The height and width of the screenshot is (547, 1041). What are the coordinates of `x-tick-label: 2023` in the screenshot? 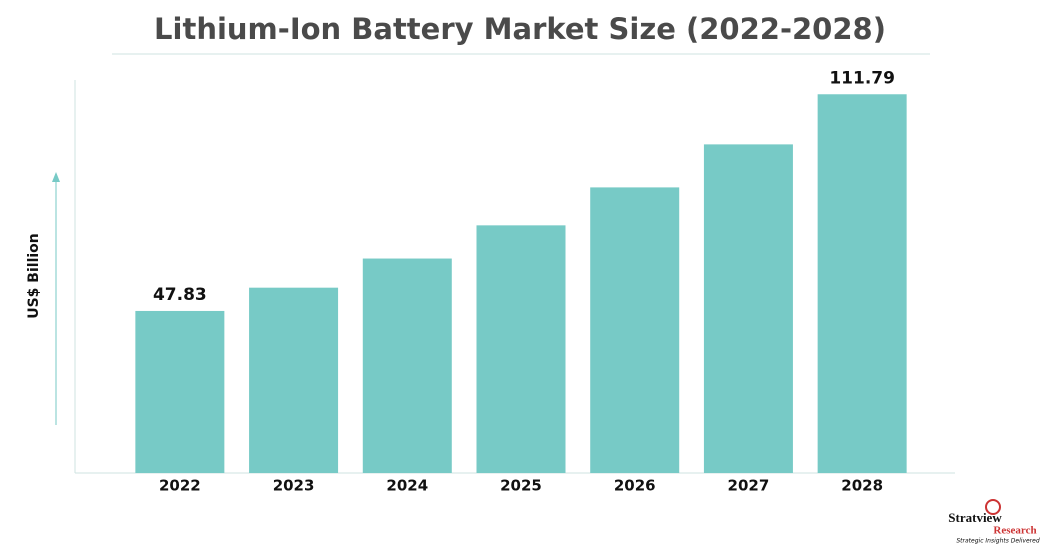 It's located at (294, 486).